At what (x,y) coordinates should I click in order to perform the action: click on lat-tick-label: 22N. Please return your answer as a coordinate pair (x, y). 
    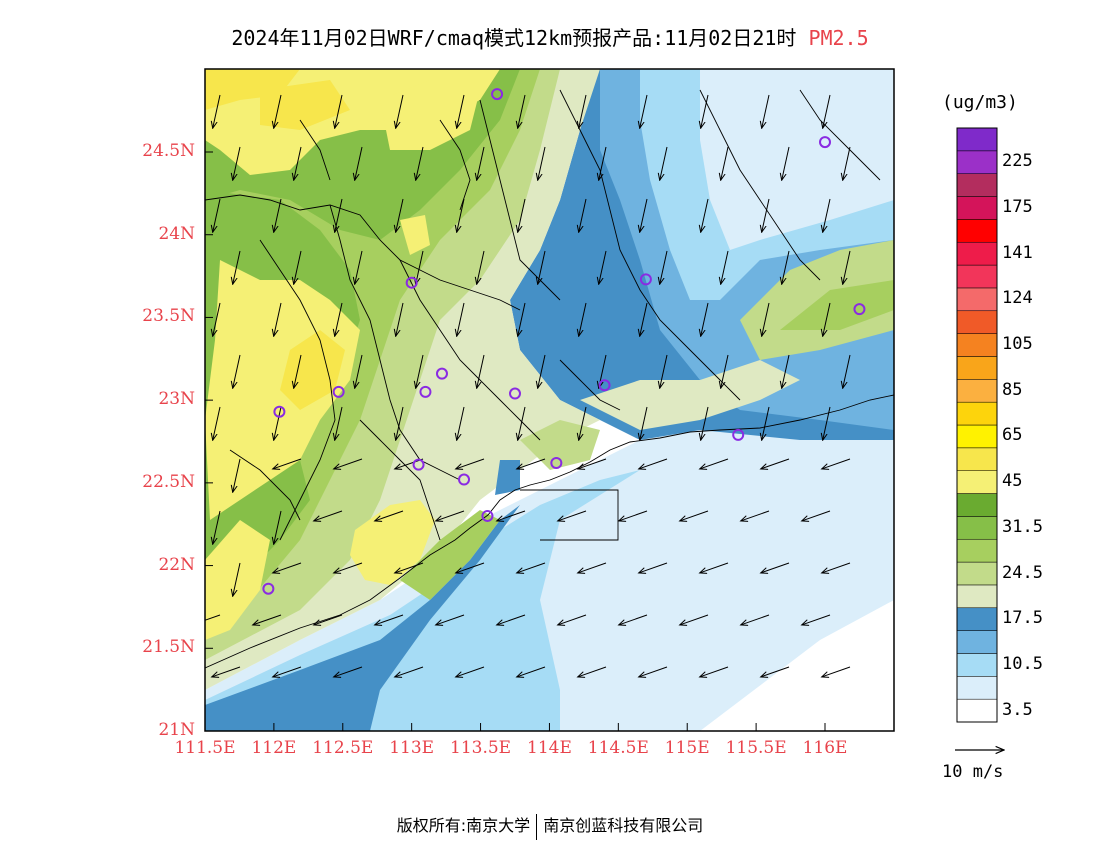
    Looking at the image, I should click on (176, 564).